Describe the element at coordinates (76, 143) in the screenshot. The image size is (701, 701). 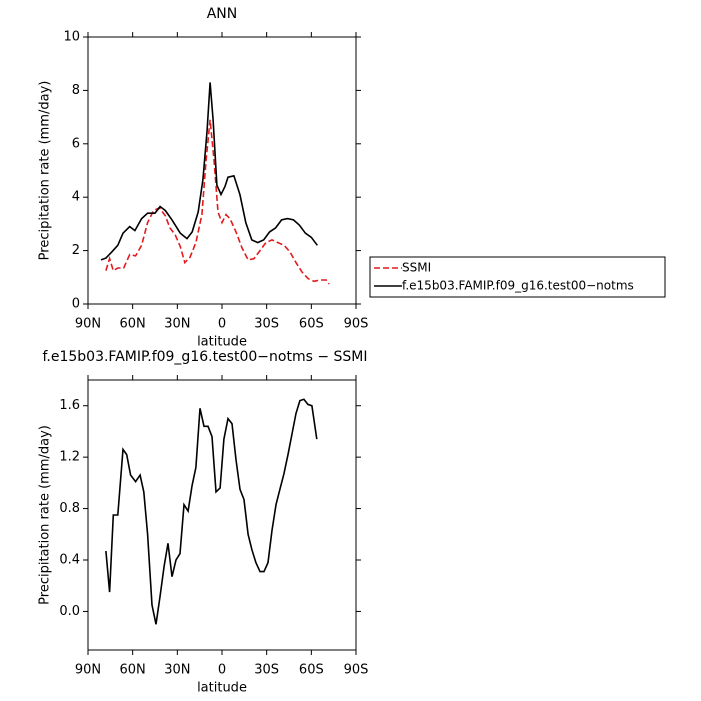
I see `y-tick-label: 6` at that location.